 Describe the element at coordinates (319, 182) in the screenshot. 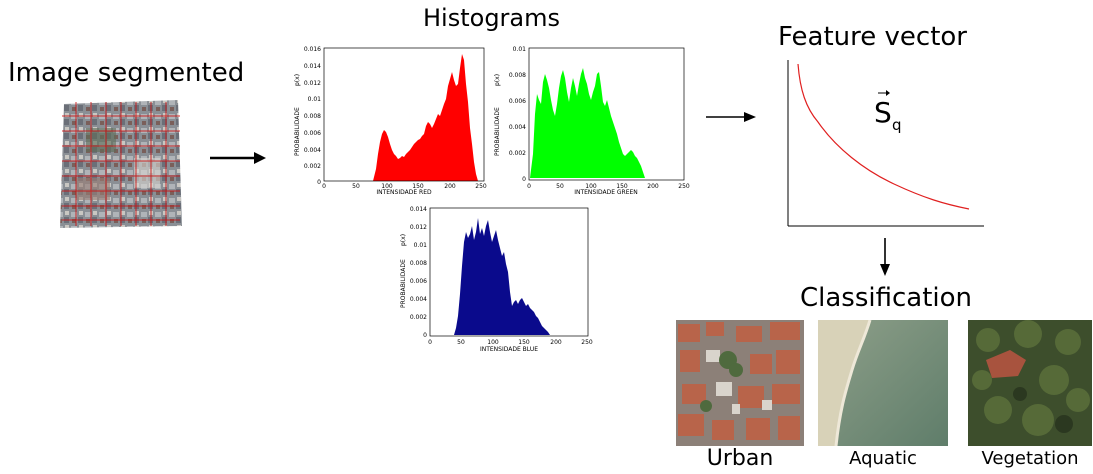

I see `red-ytick: 0` at that location.